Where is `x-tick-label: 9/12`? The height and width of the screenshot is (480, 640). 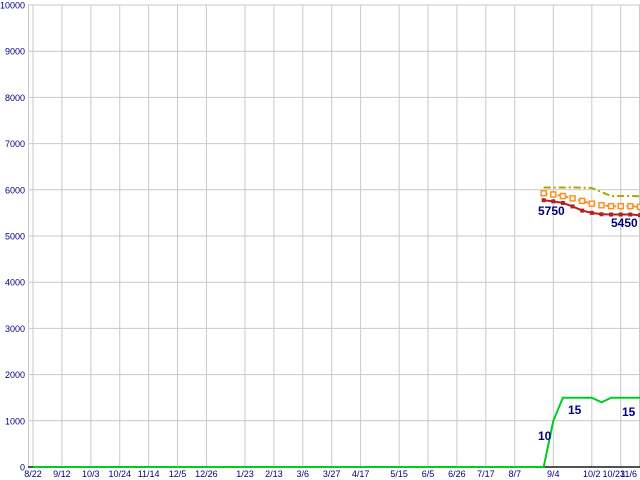 x-tick-label: 9/12 is located at coordinates (62, 474).